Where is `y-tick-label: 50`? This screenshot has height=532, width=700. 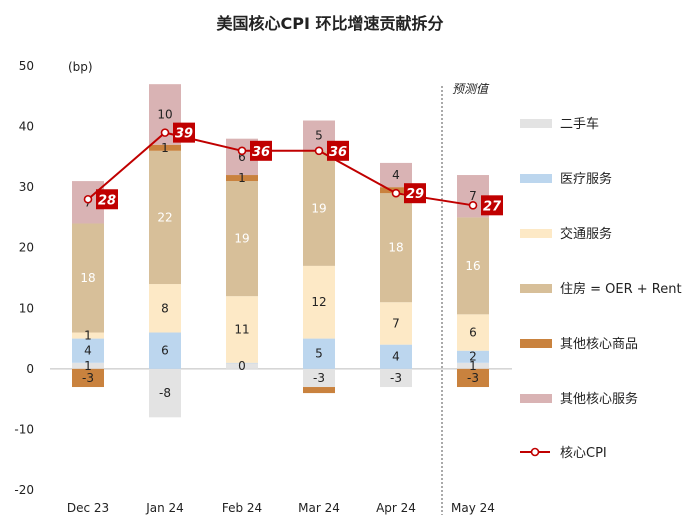
y-tick-label: 50 is located at coordinates (26, 66).